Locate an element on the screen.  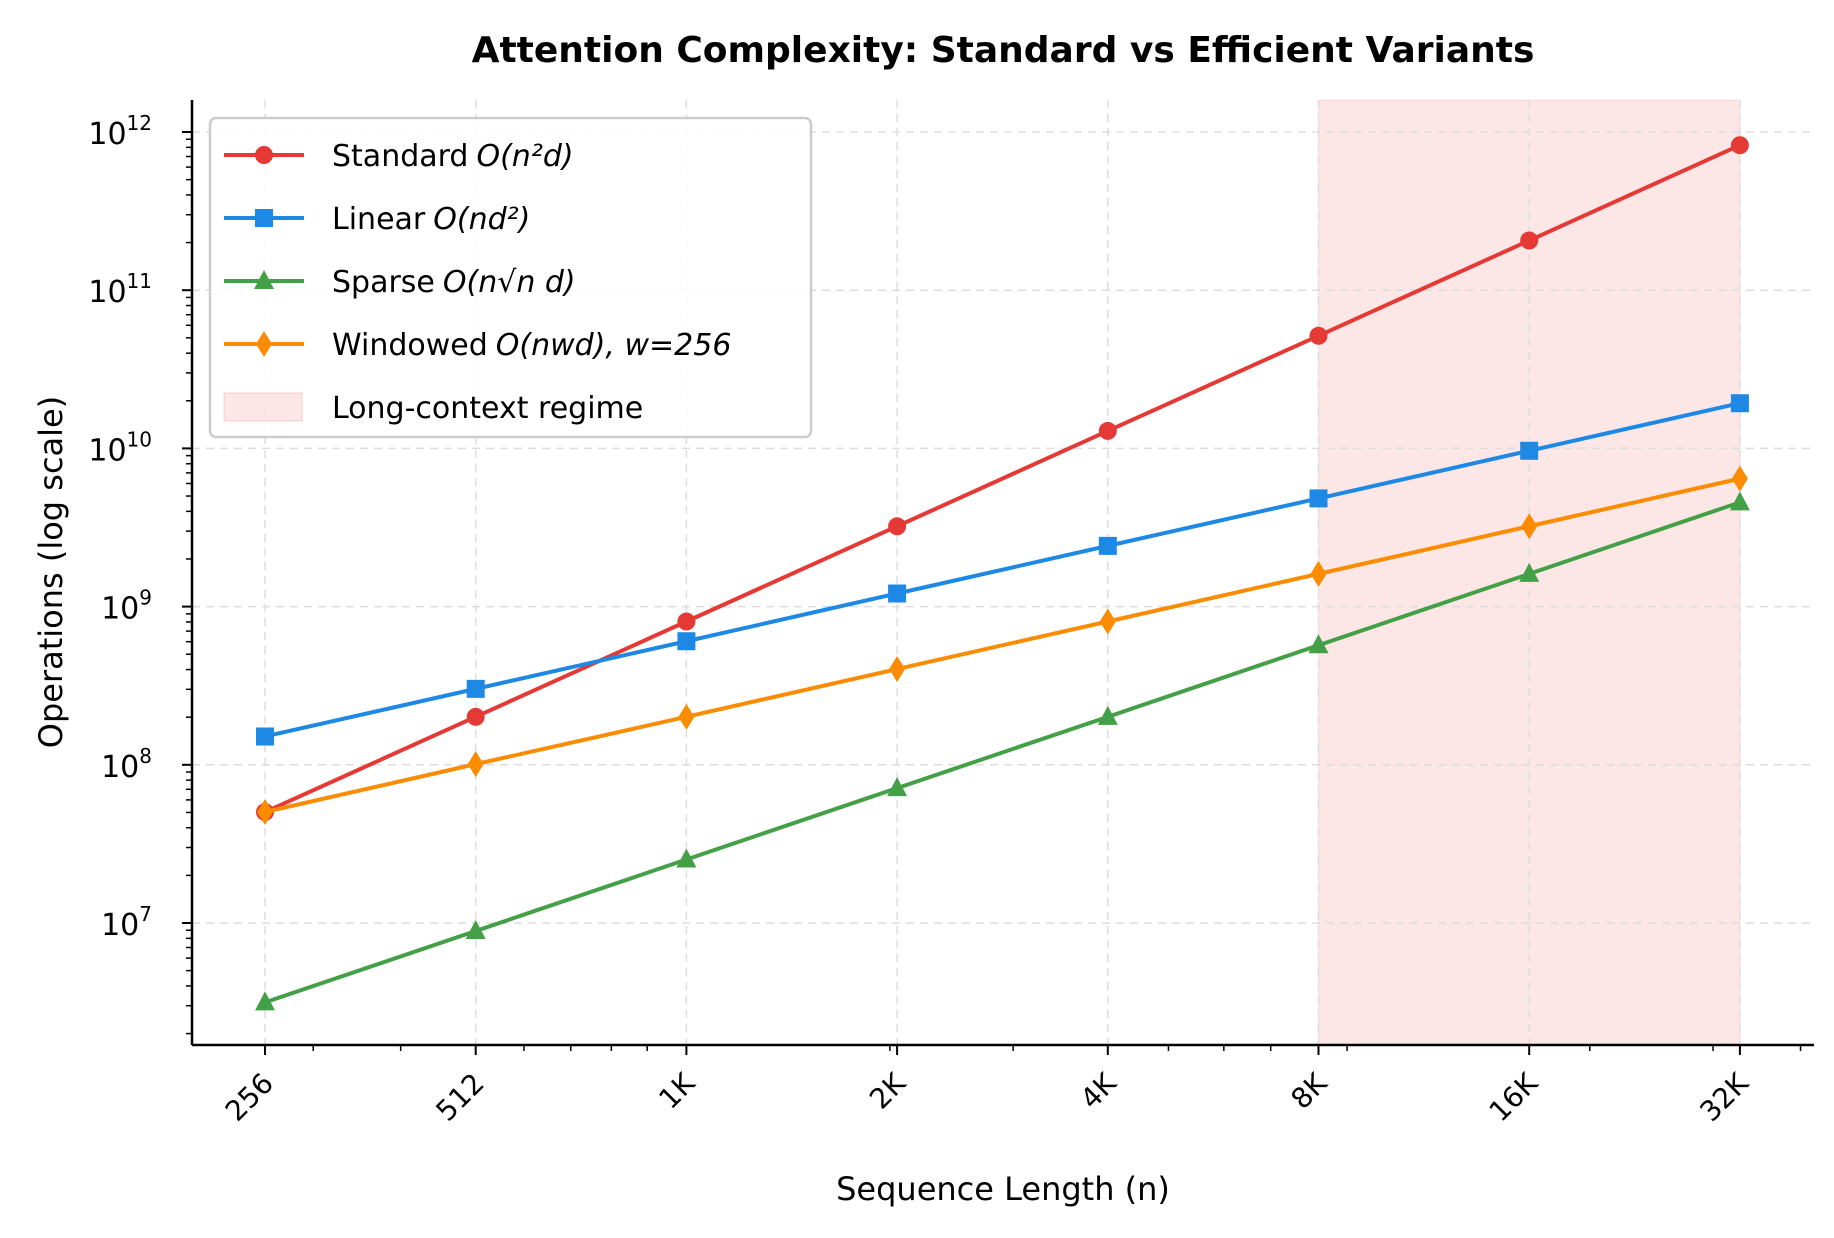
legend-box is located at coordinates (510, 277).